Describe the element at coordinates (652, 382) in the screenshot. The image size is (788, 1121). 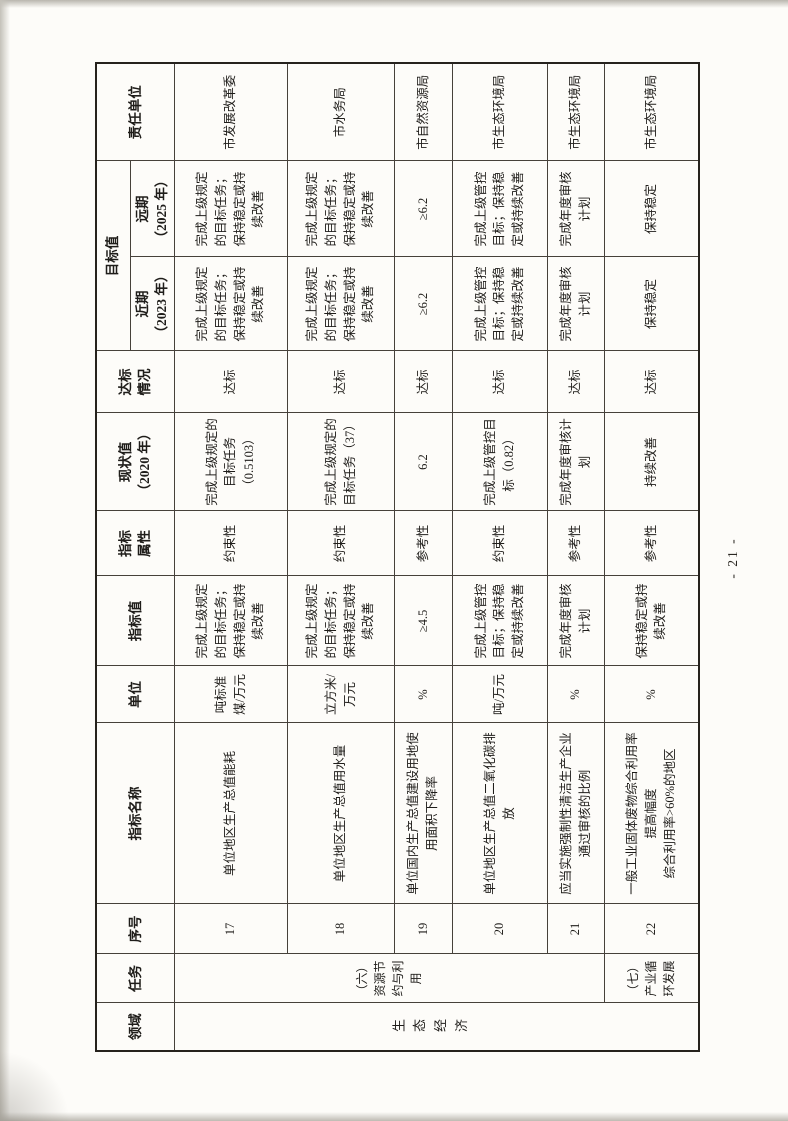
I see `cell-22-compliance: 达标` at that location.